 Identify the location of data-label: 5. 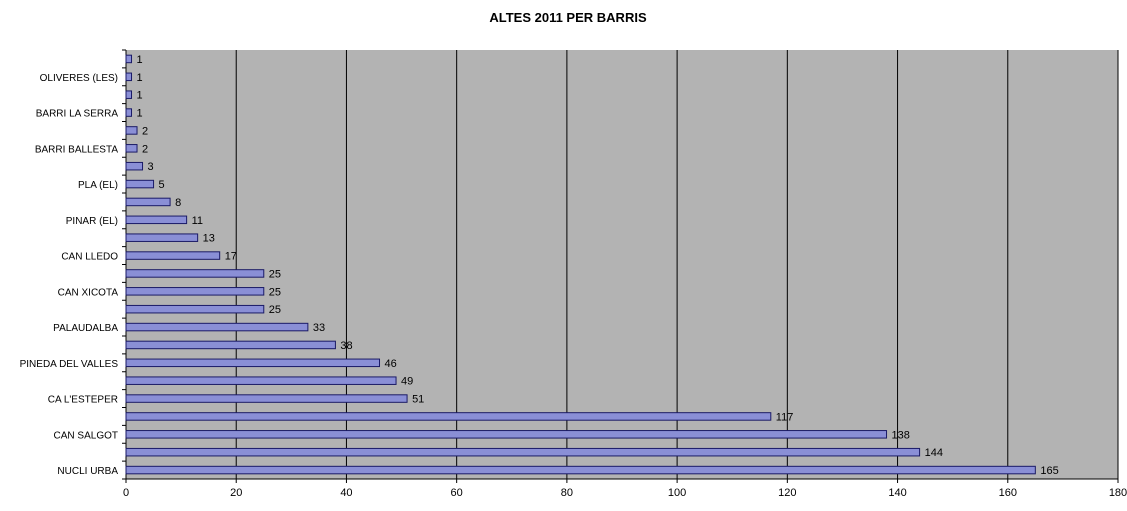
(162, 185).